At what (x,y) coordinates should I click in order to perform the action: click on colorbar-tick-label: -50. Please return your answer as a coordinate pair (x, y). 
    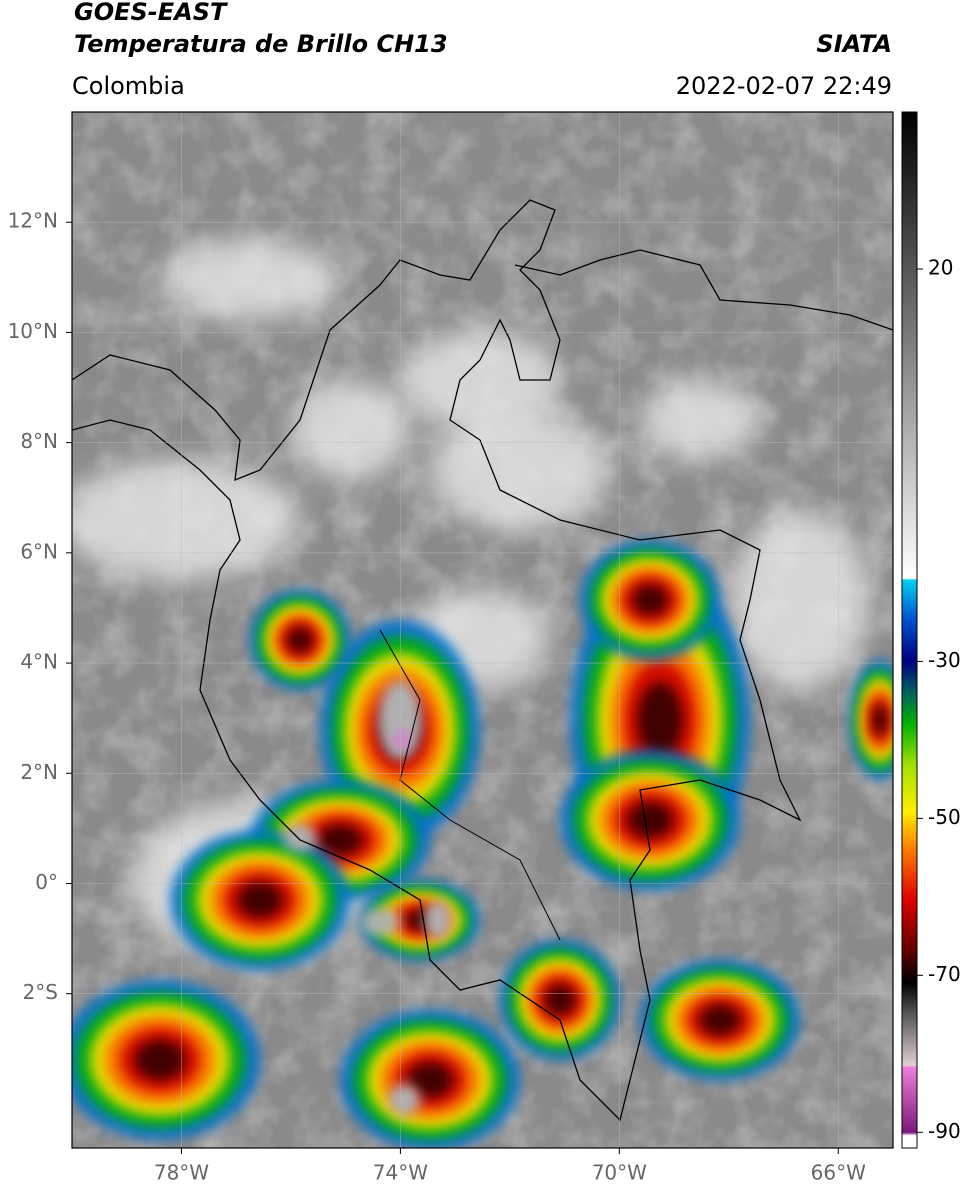
    Looking at the image, I should click on (944, 817).